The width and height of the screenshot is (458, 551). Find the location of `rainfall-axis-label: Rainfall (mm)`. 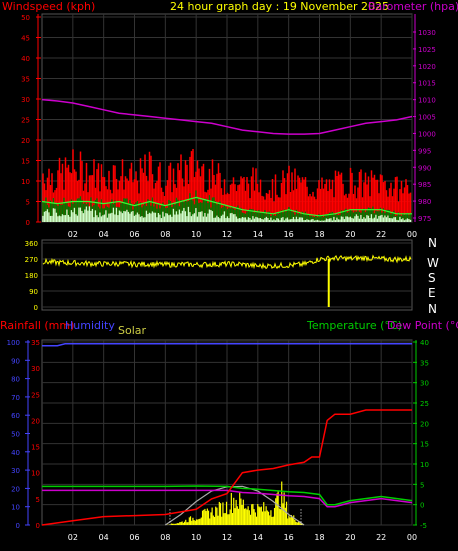

rainfall-axis-label: Rainfall (mm) is located at coordinates (37, 325).